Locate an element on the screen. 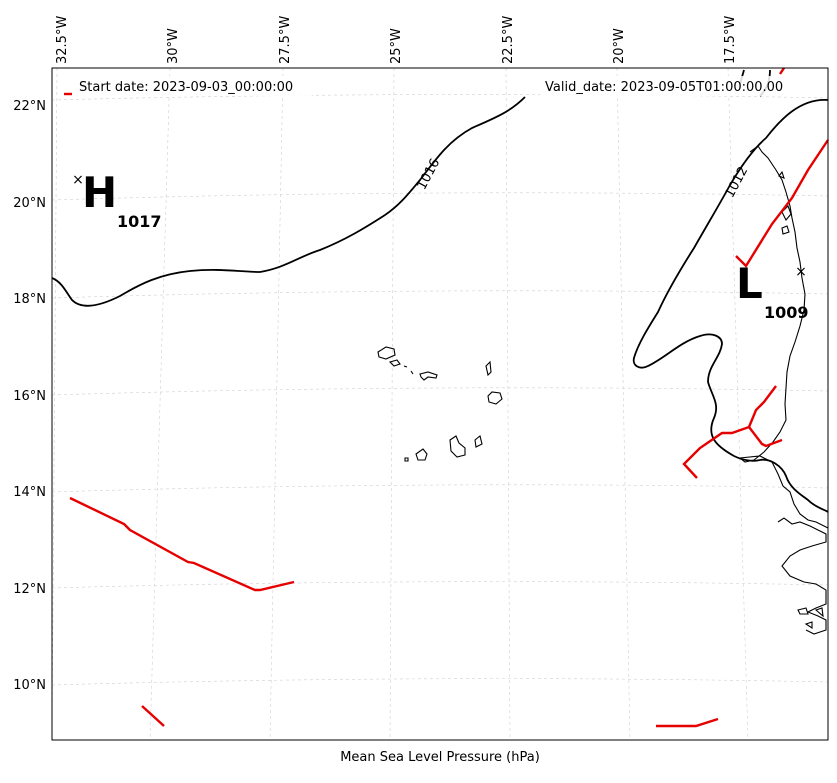 The image size is (837, 783). low-letter: L is located at coordinates (749, 283).